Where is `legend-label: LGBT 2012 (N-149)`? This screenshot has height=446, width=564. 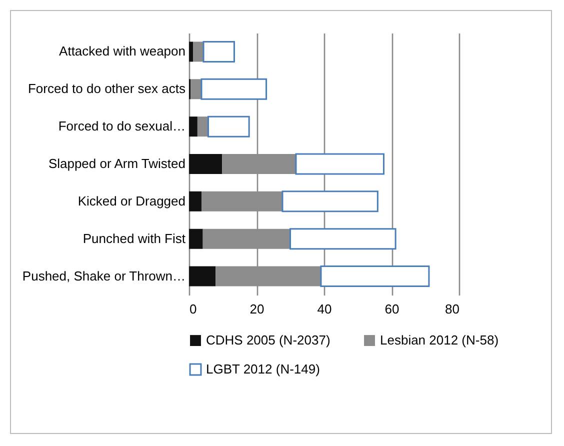
legend-label: LGBT 2012 (N-149) is located at coordinates (263, 369).